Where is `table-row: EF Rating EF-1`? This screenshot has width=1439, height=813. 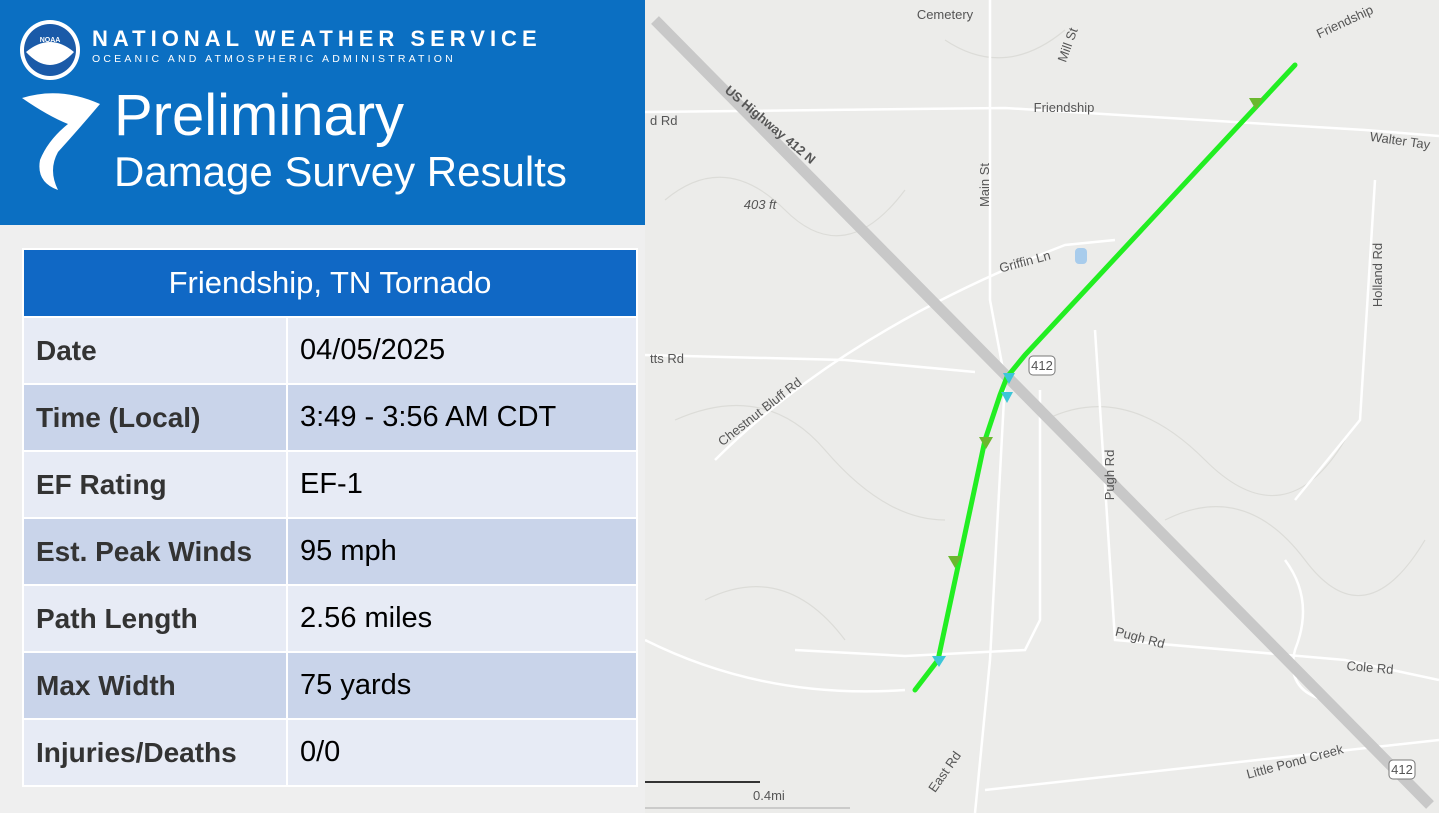
table-row: EF Rating EF-1 is located at coordinates (330, 484).